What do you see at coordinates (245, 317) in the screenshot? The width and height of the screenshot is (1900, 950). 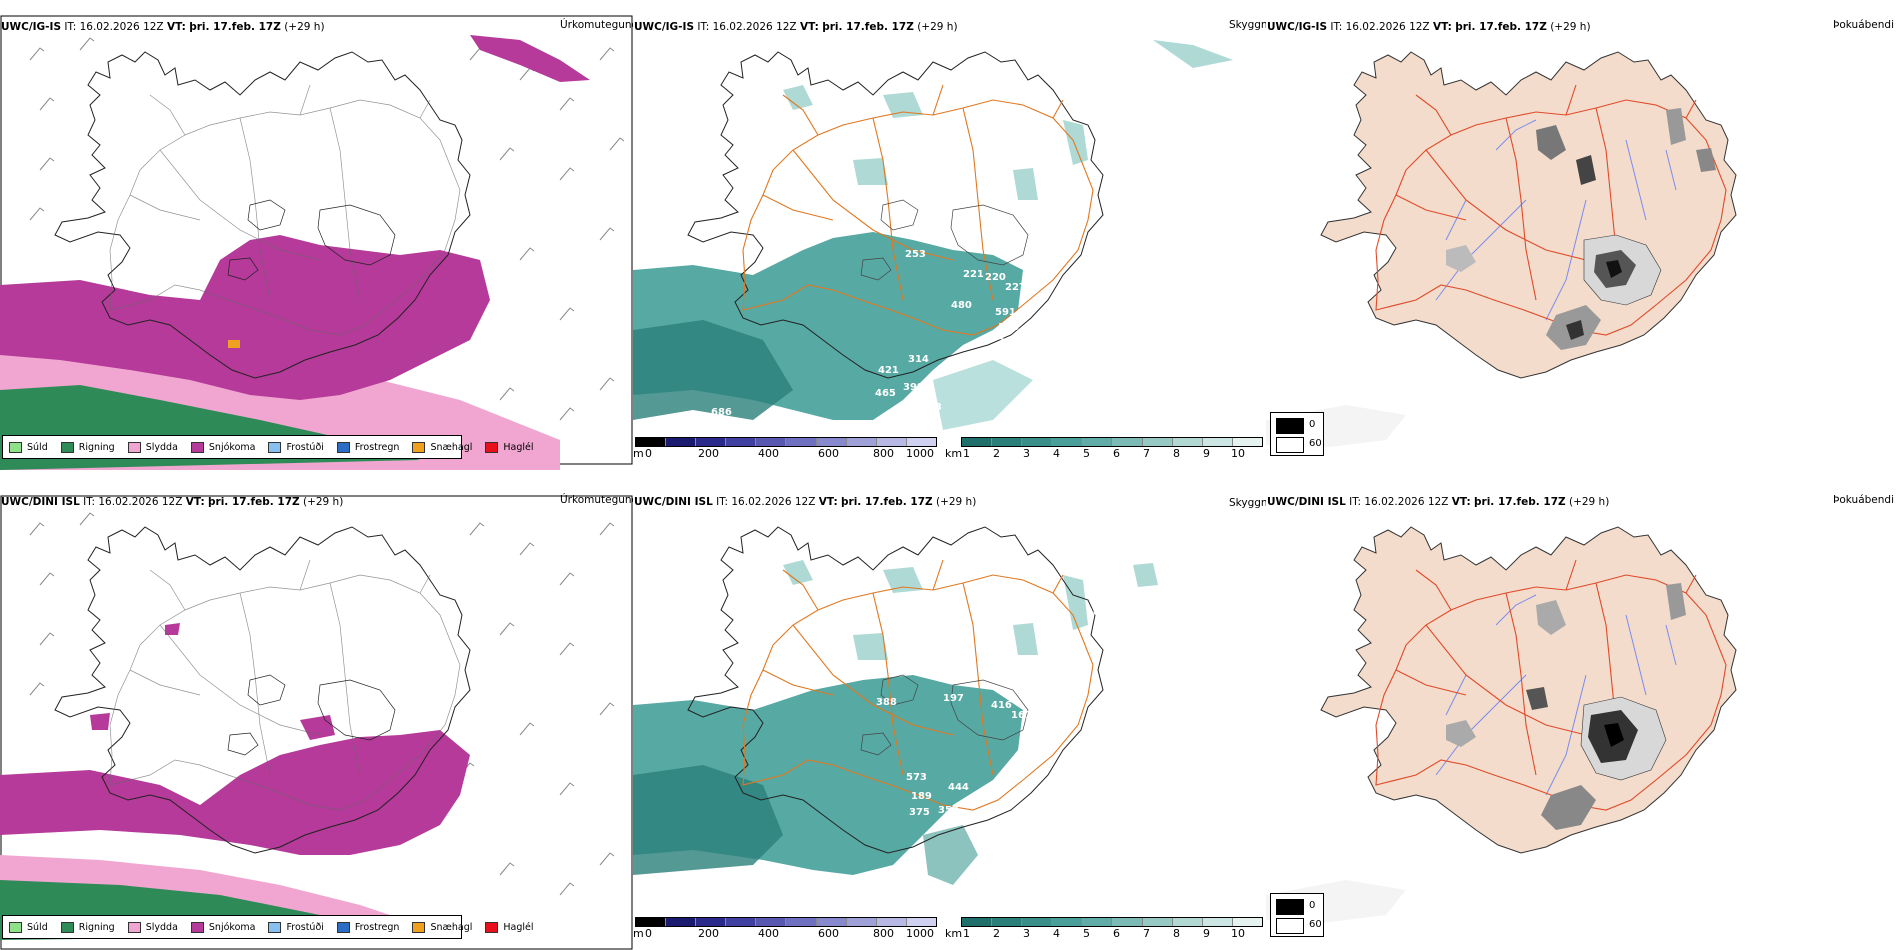 I see `snow-area` at bounding box center [245, 317].